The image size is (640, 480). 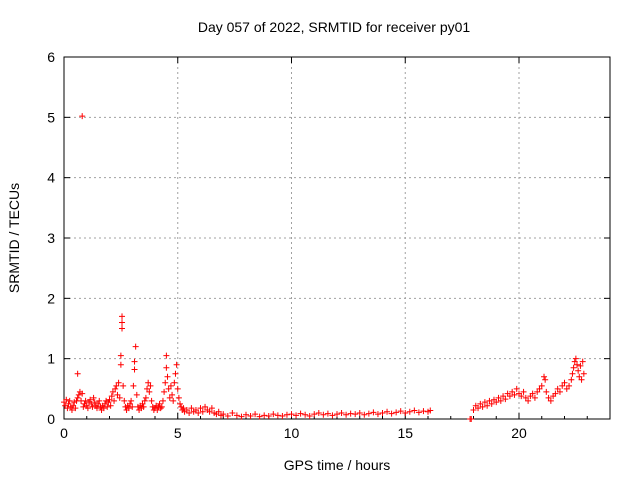 What do you see at coordinates (51, 57) in the screenshot?
I see `y-tick-label: 6` at bounding box center [51, 57].